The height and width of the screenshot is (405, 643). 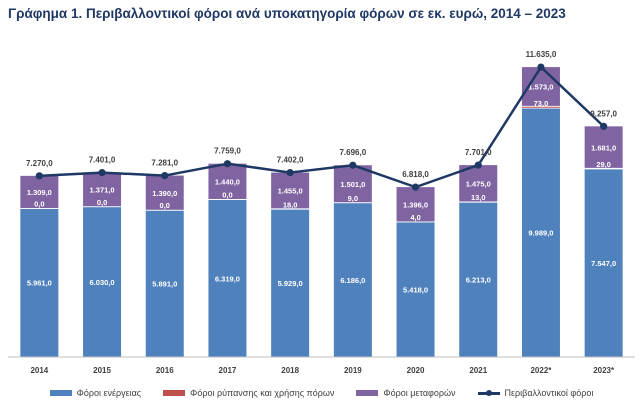 I want to click on x-tick-label: 2023*, so click(x=604, y=370).